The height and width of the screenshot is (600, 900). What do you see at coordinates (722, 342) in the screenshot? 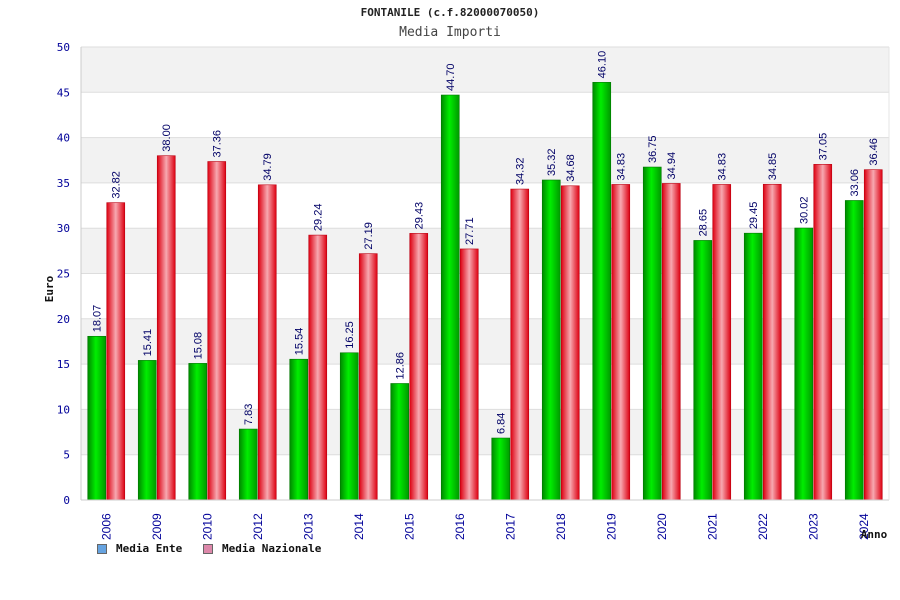
I see `bar-nazionale-2021` at bounding box center [722, 342].